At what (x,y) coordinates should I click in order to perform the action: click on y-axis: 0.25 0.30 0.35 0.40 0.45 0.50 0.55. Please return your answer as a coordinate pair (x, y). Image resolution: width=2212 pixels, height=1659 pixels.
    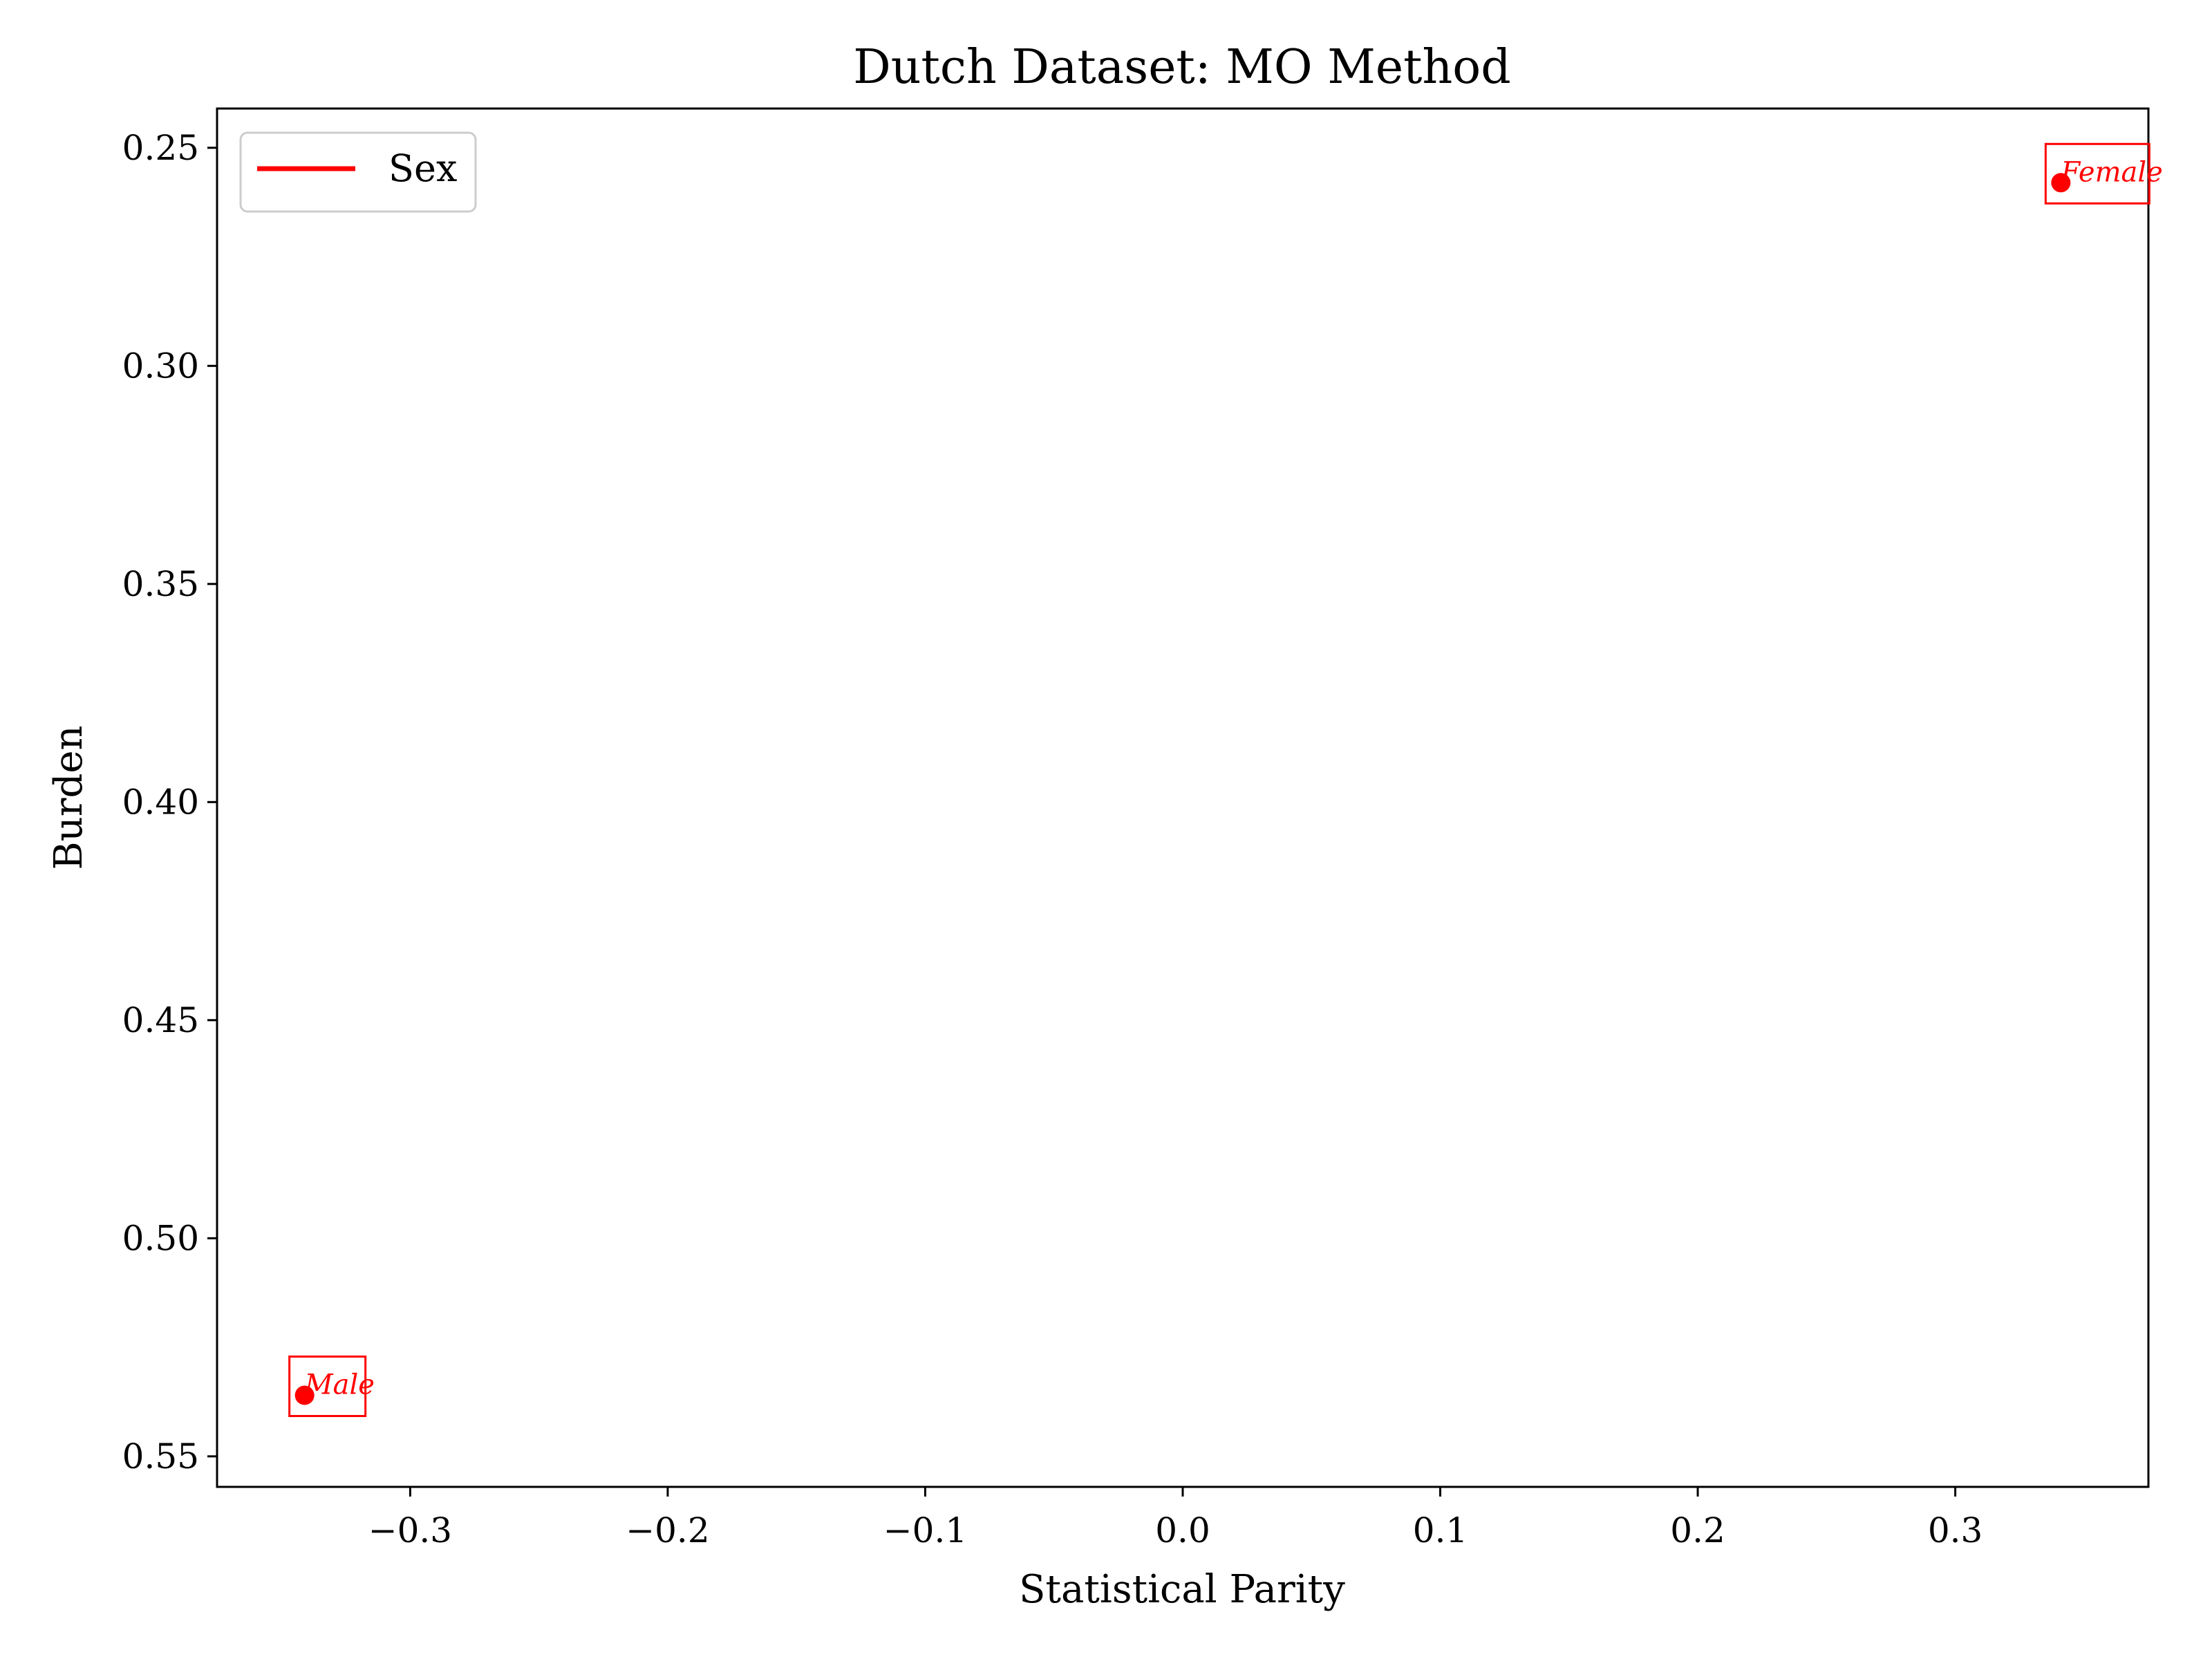
    Looking at the image, I should click on (169, 803).